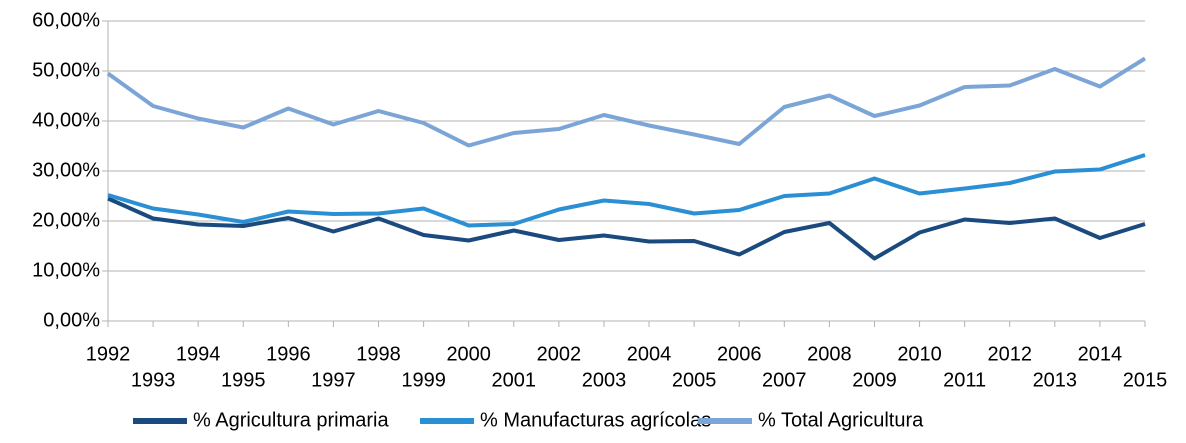 This screenshot has height=443, width=1186. I want to click on legend-label: % Total Agricultura, so click(841, 420).